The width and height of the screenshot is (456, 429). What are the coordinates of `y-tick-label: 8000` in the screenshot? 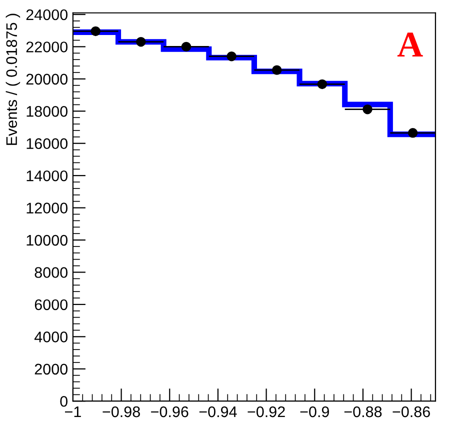 It's located at (51, 272).